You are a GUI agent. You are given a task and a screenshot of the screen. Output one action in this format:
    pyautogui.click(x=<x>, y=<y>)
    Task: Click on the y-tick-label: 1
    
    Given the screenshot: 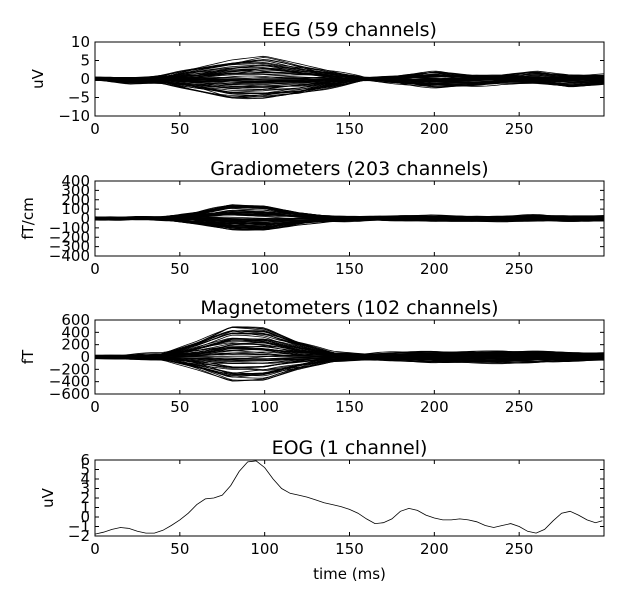 What is the action you would take?
    pyautogui.click(x=85, y=508)
    